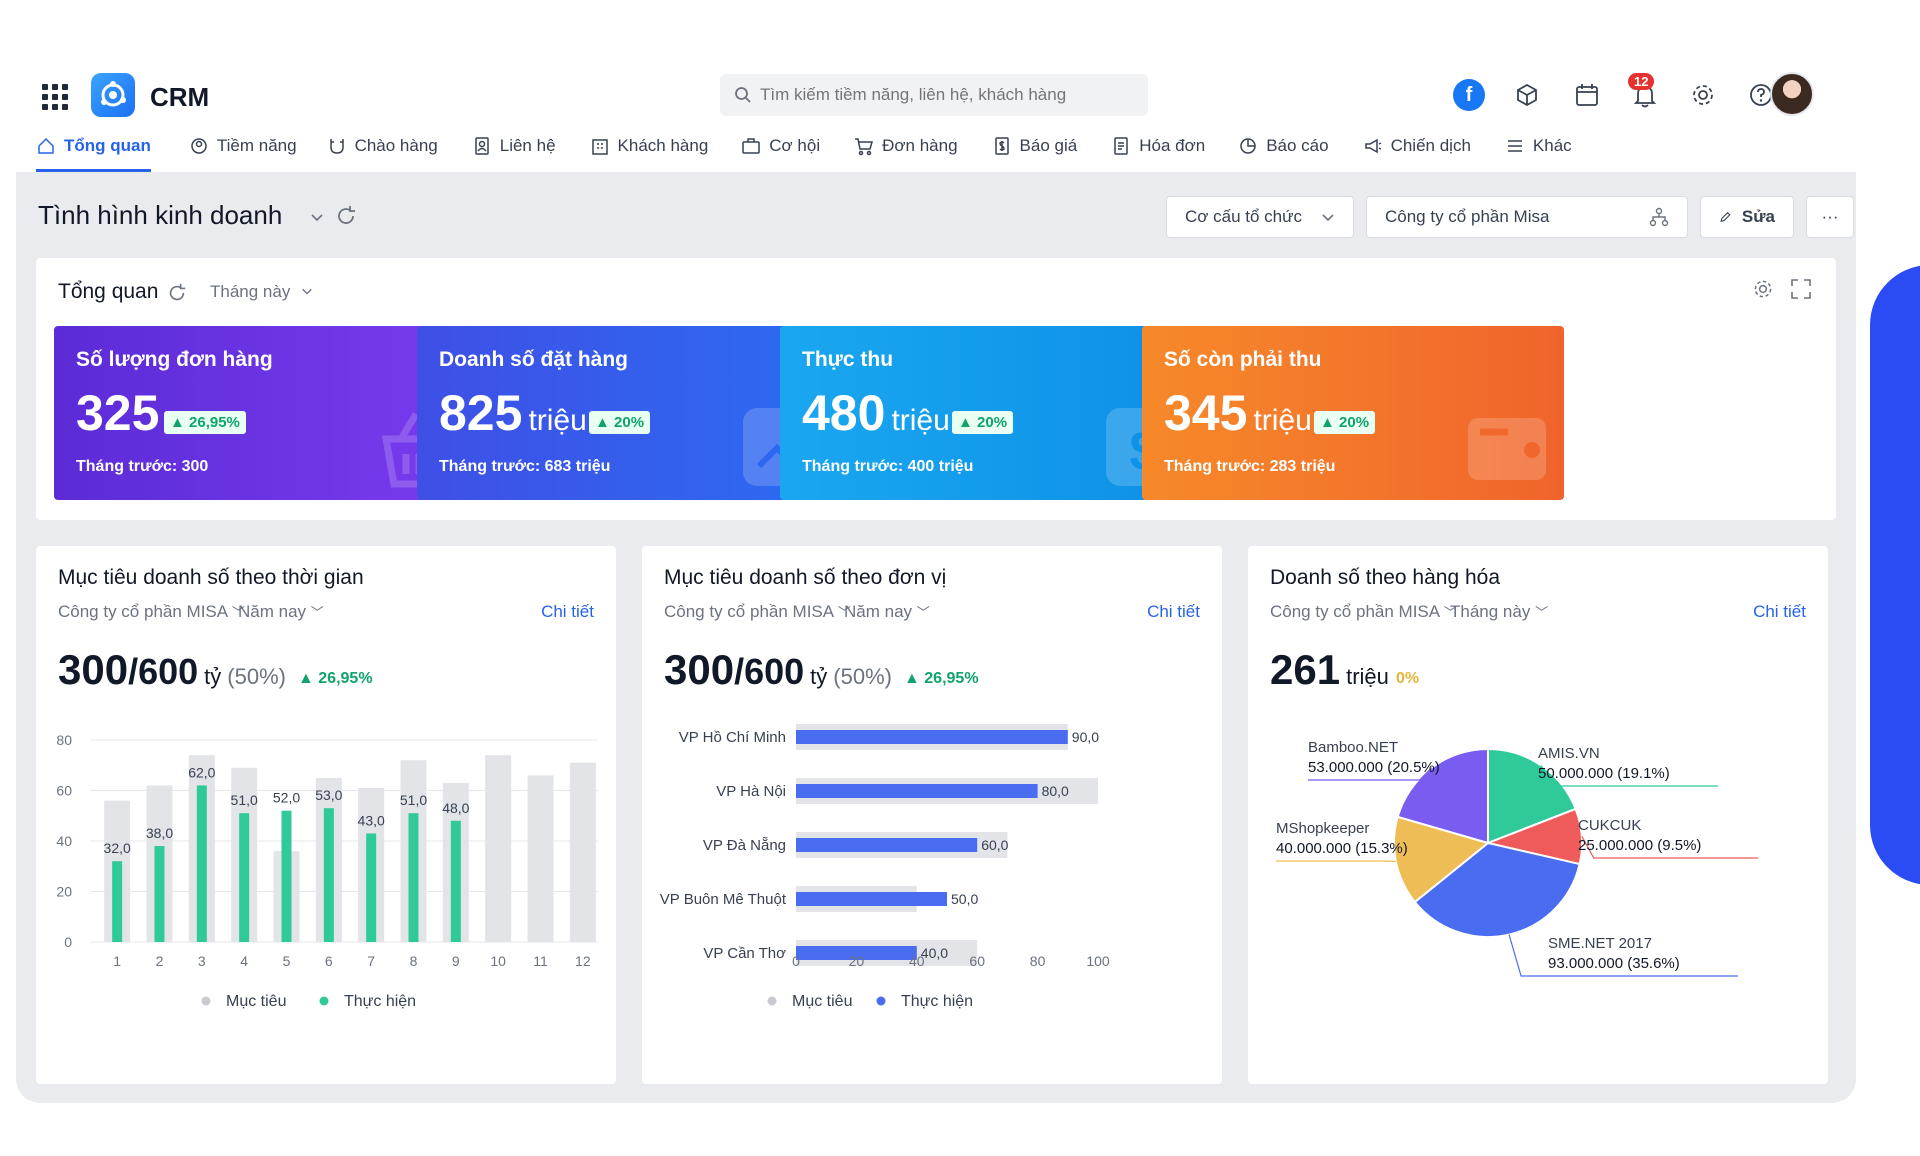  Describe the element at coordinates (1260, 217) in the screenshot. I see `org-structure-select: Cơ cấu tổ chức` at that location.